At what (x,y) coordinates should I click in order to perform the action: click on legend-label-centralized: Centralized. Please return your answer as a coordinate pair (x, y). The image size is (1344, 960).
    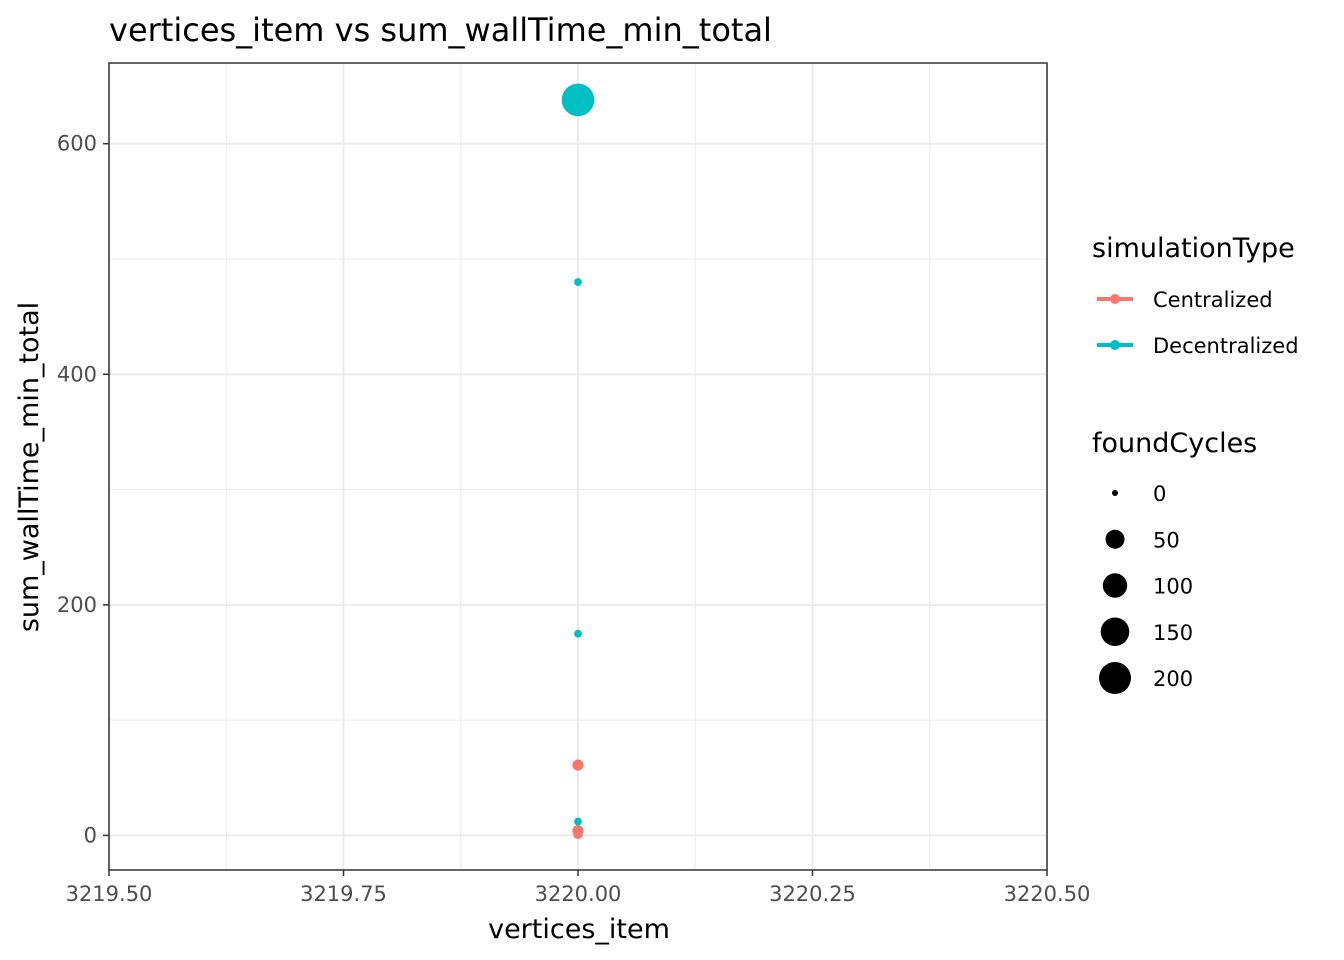
    Looking at the image, I should click on (1213, 300).